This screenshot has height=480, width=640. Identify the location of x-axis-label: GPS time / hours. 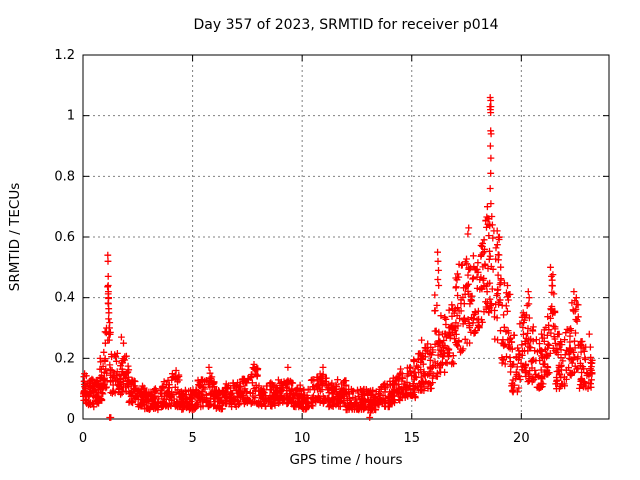
(345, 460).